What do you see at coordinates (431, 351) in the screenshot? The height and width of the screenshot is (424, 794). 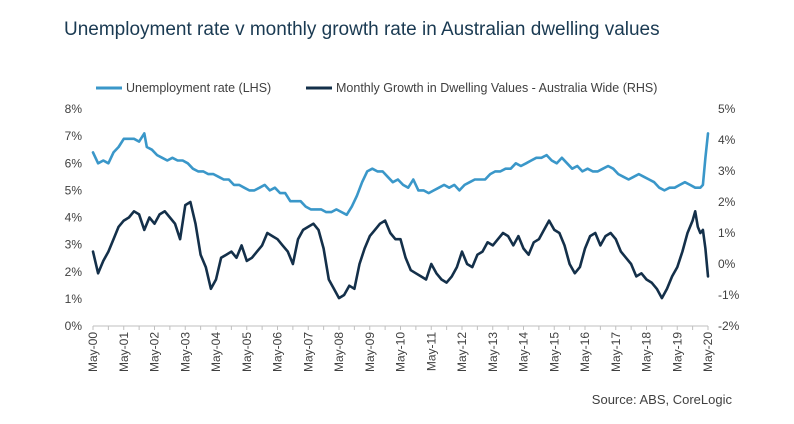 I see `x-tick-label: May-11` at bounding box center [431, 351].